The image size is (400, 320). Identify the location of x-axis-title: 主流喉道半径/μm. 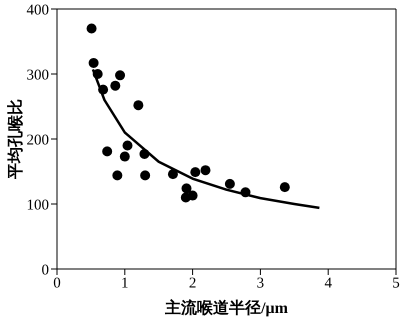
(226, 307).